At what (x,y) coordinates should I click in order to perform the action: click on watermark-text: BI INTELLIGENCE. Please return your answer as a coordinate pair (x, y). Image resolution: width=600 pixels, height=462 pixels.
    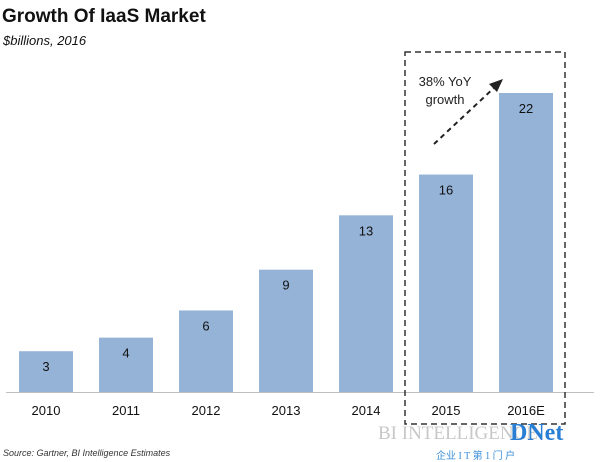
    Looking at the image, I should click on (458, 433).